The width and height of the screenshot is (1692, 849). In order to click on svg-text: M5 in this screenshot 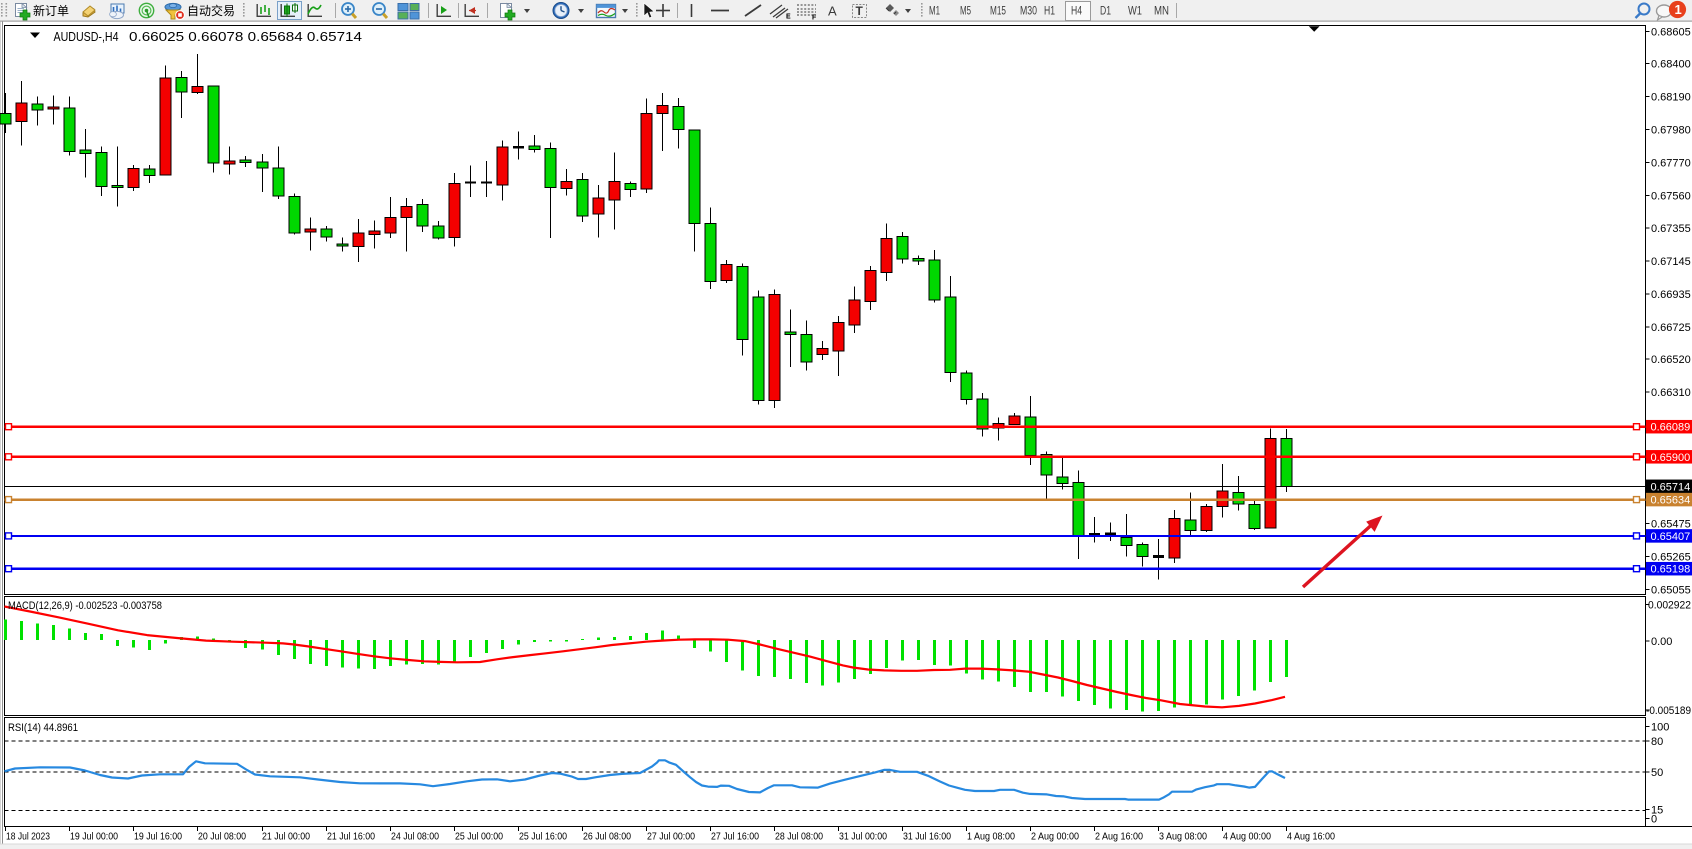, I will do `click(965, 12)`.